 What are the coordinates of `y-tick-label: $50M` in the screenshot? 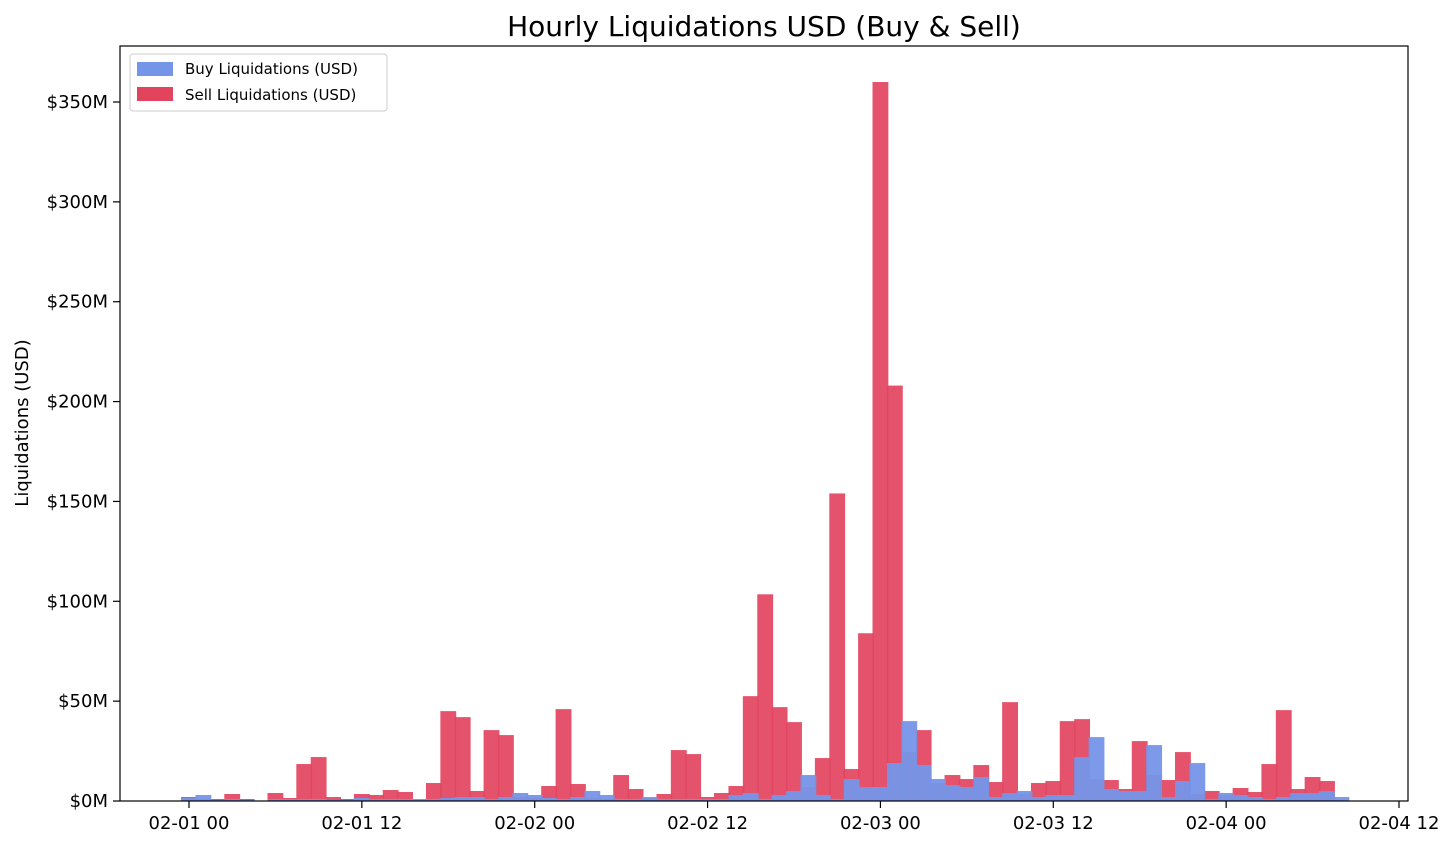 It's located at (83, 701).